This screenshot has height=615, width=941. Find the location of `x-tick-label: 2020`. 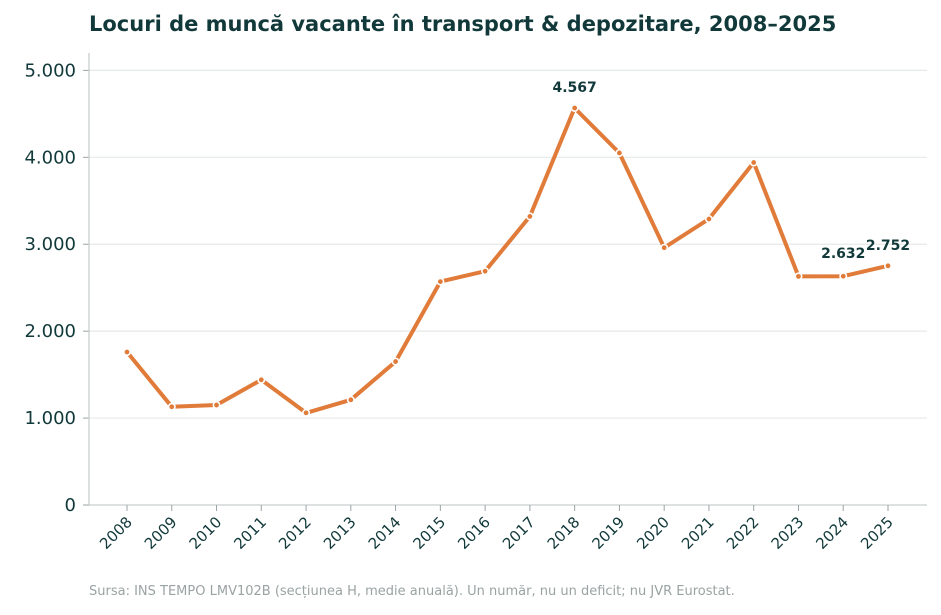

x-tick-label: 2020 is located at coordinates (653, 533).